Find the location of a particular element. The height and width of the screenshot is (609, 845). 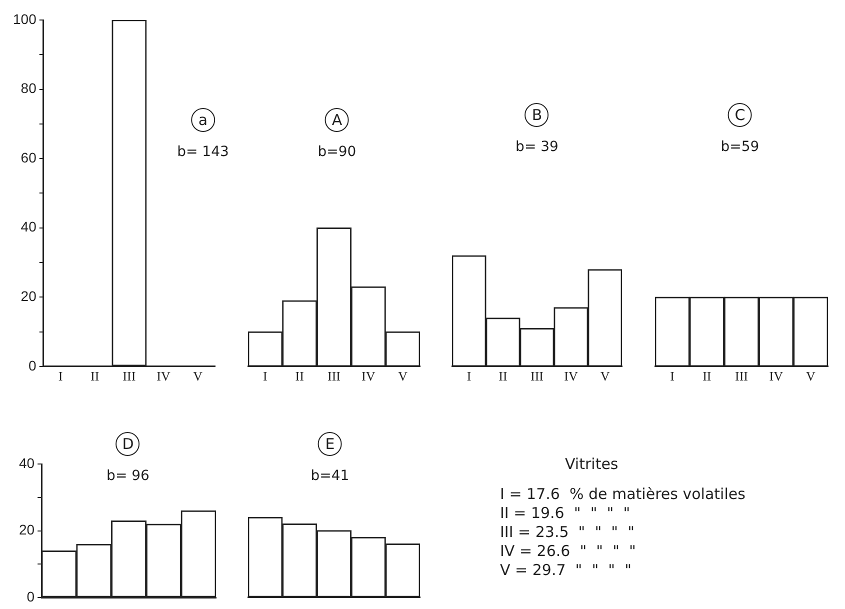

text: b= 143 is located at coordinates (203, 152).